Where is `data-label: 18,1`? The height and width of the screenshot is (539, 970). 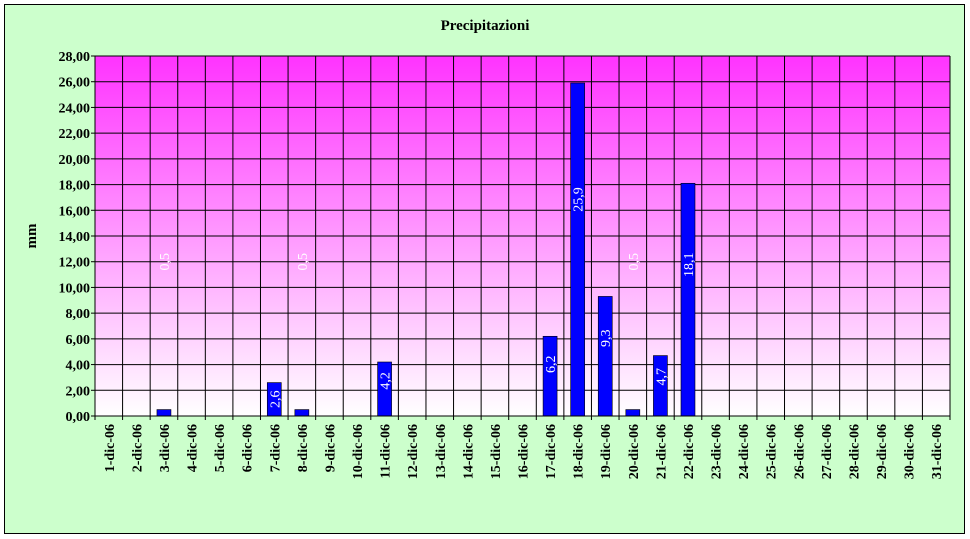
data-label: 18,1 is located at coordinates (689, 264).